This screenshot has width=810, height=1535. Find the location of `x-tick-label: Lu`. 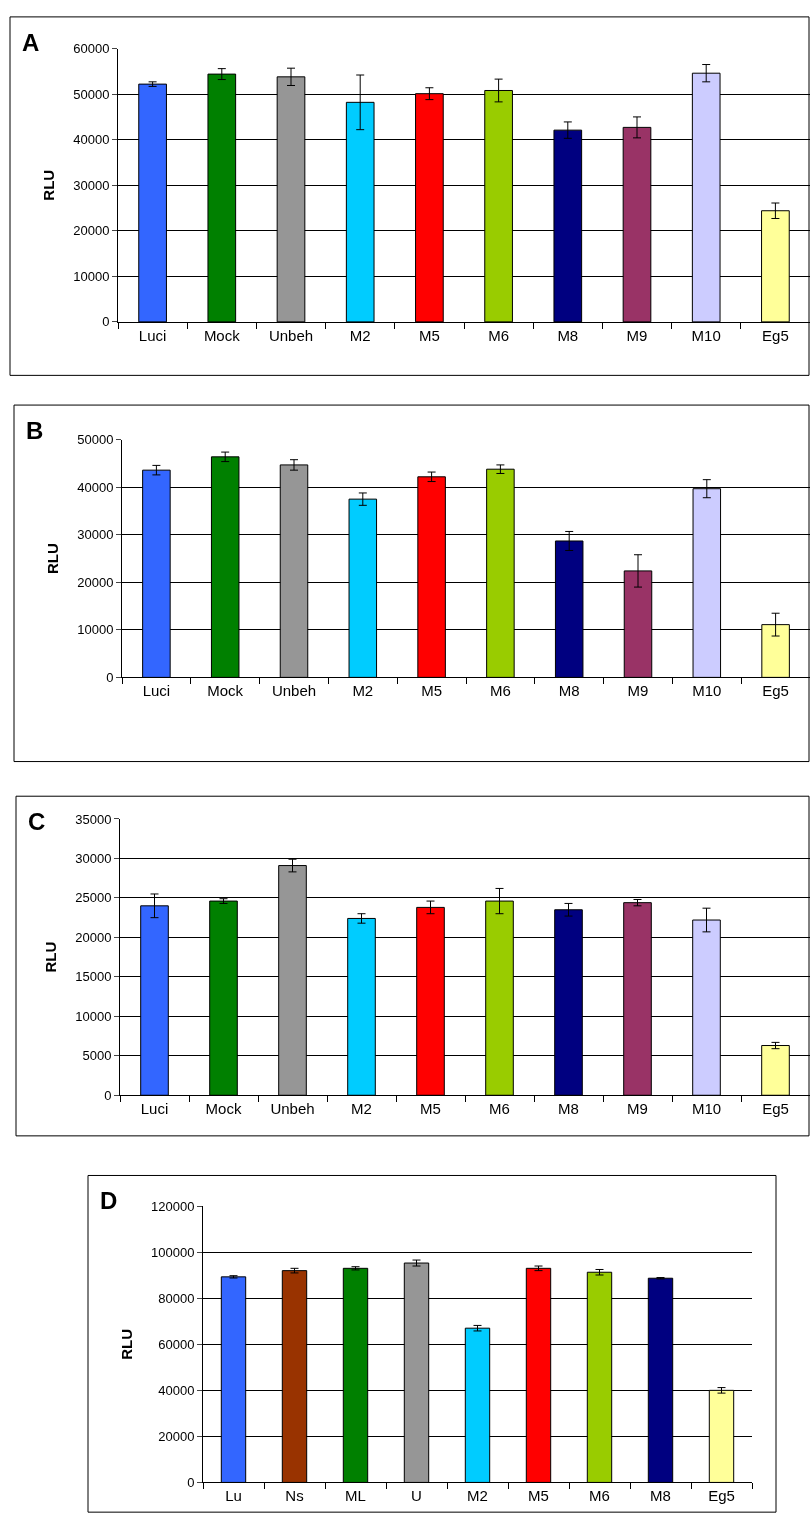

x-tick-label: Lu is located at coordinates (233, 1496).